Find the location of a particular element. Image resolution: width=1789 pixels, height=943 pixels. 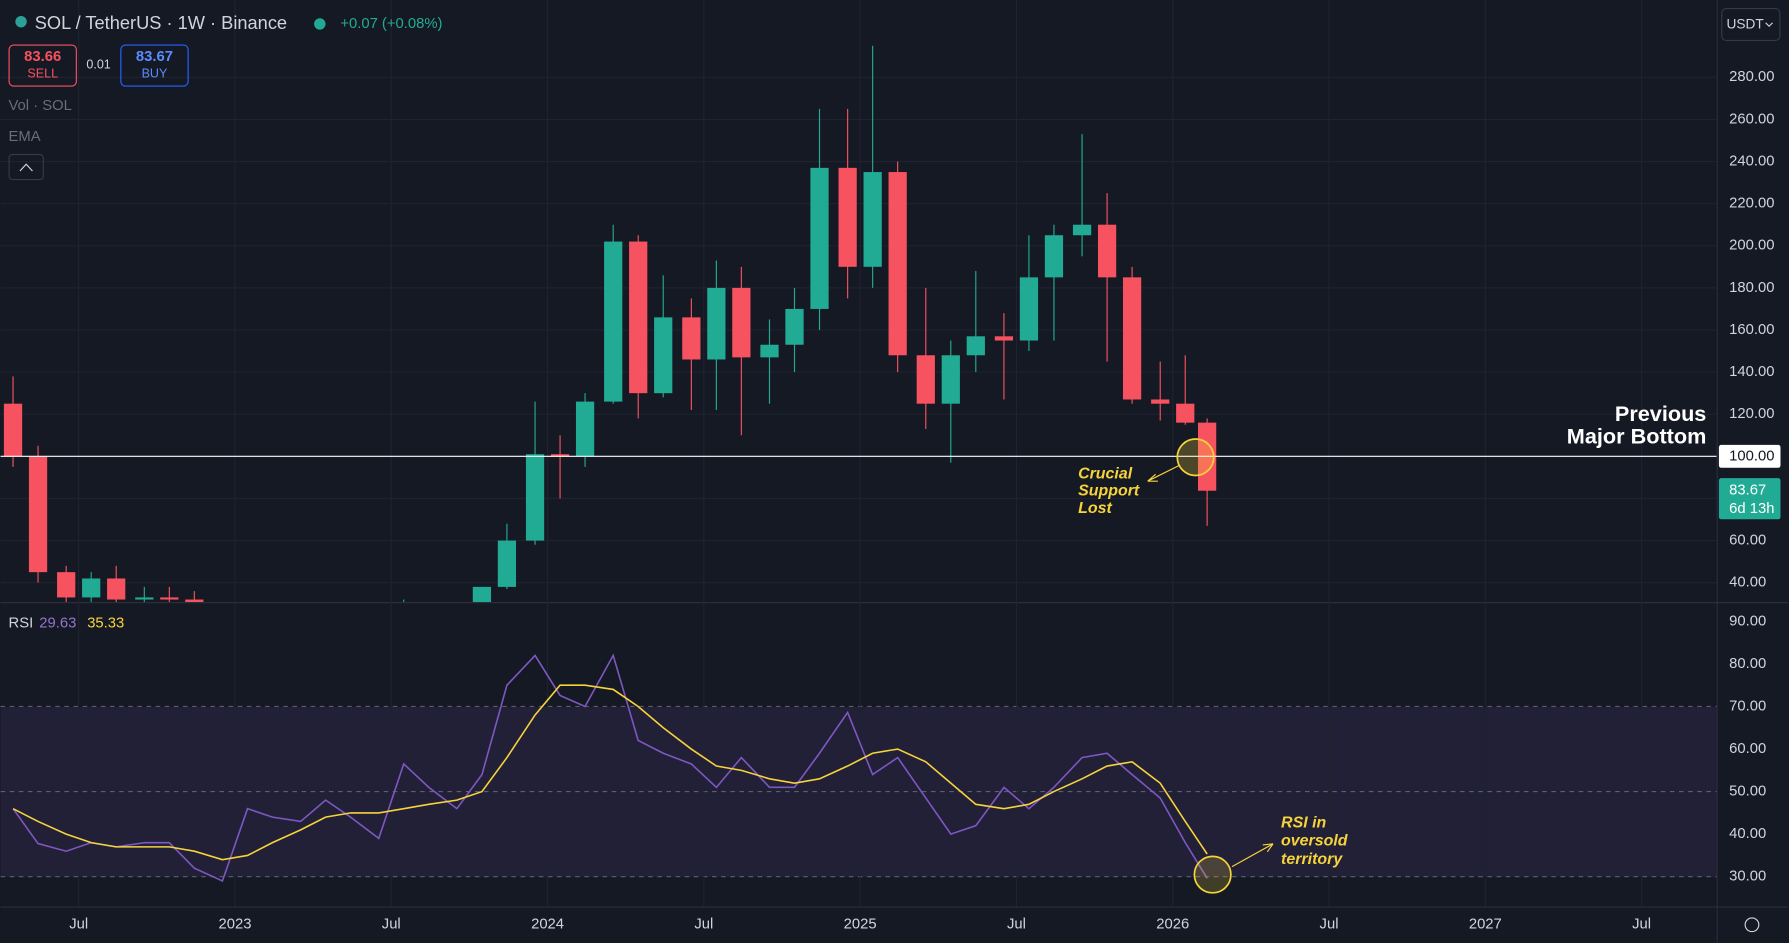

sell-label: SELL is located at coordinates (42, 73).